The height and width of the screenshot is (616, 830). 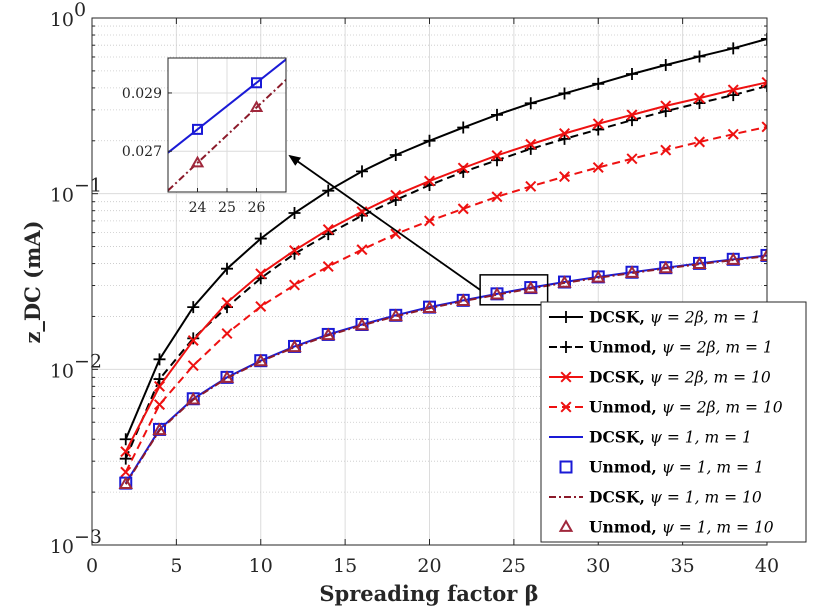 I want to click on legend-label-bold: Unmod,, so click(x=623, y=347).